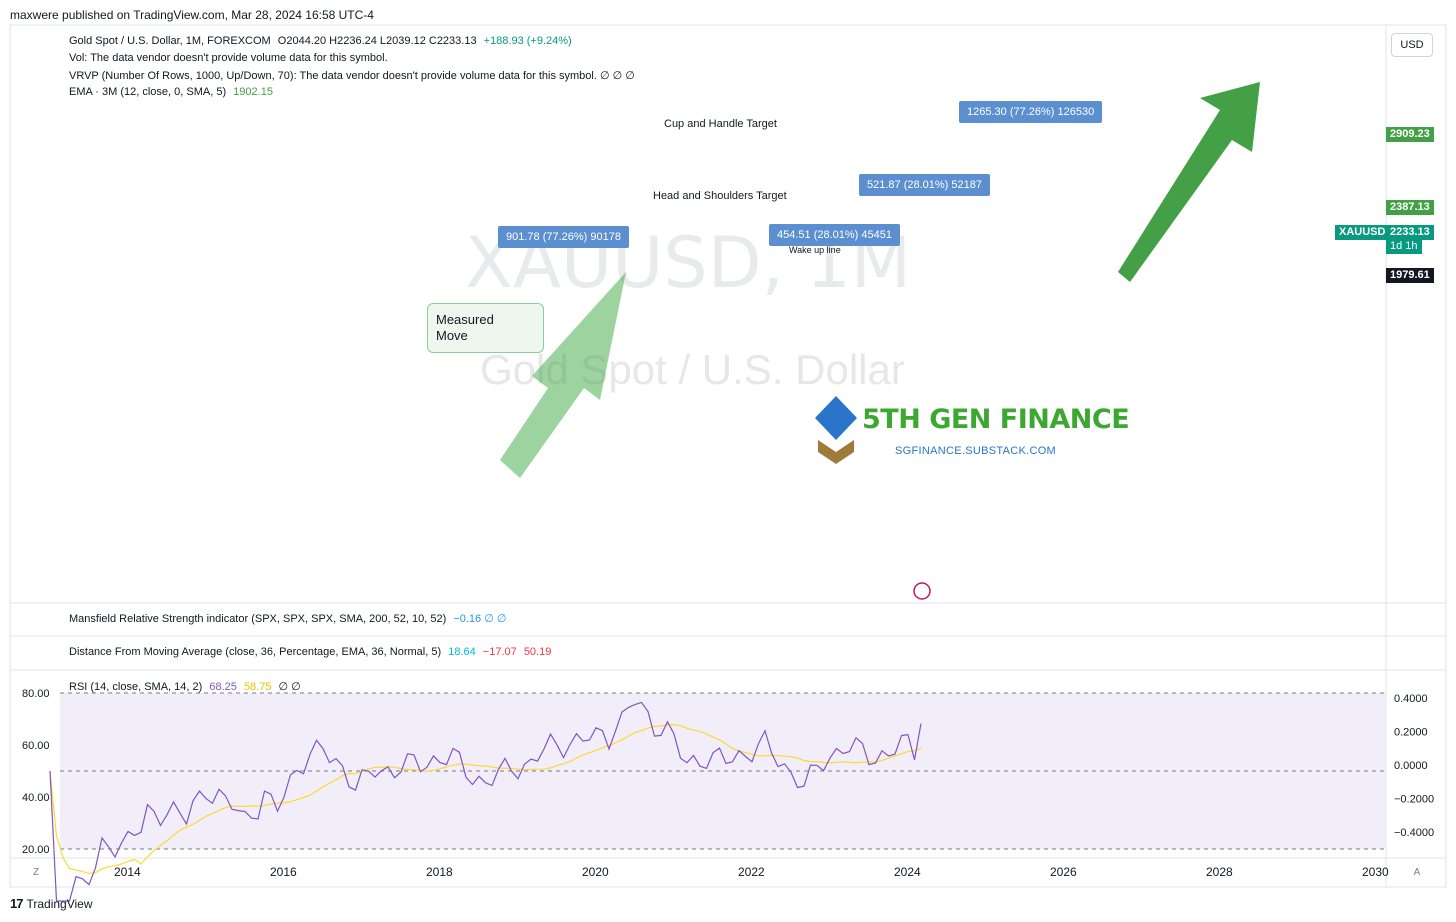  What do you see at coordinates (815, 250) in the screenshot?
I see `wake-up-line-label: Wake up line` at bounding box center [815, 250].